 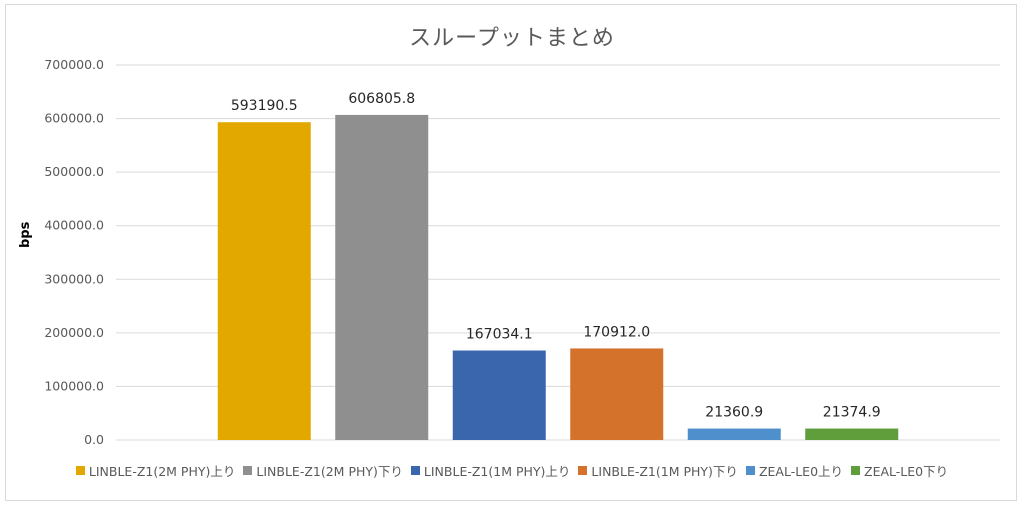 I want to click on y-tick-label: 500000.0, so click(x=74, y=171).